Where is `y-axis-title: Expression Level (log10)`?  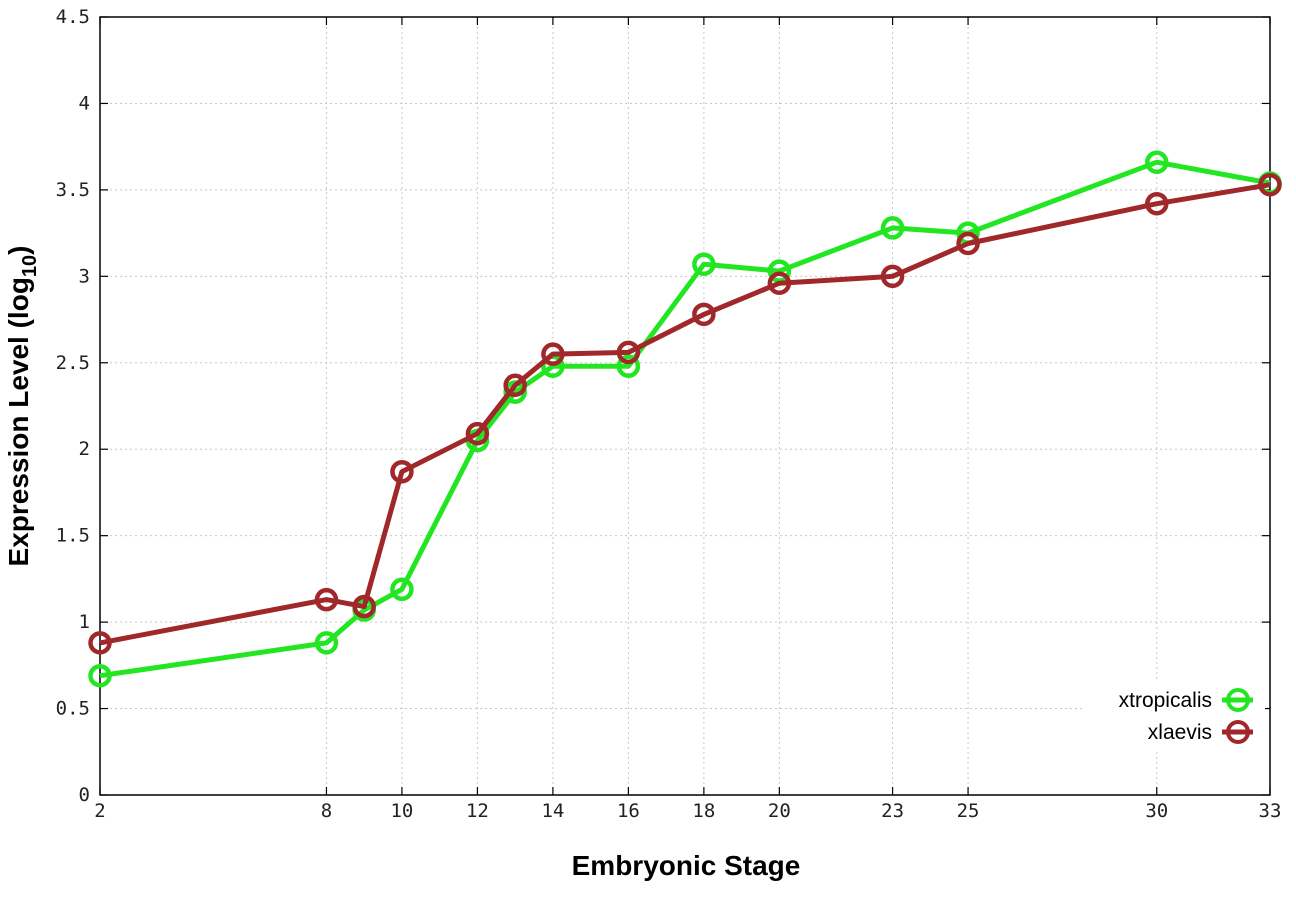
y-axis-title: Expression Level (log10) is located at coordinates (22, 406).